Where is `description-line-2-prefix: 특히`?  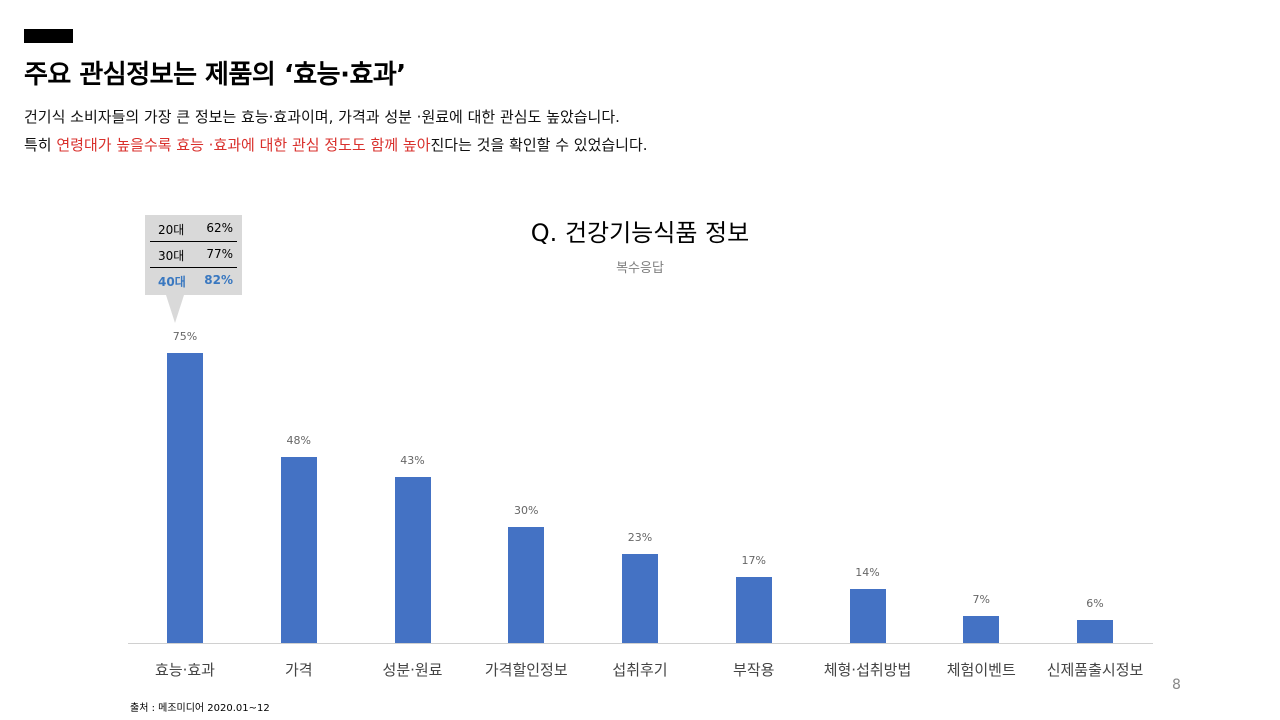
description-line-2-prefix: 특히 is located at coordinates (40, 145).